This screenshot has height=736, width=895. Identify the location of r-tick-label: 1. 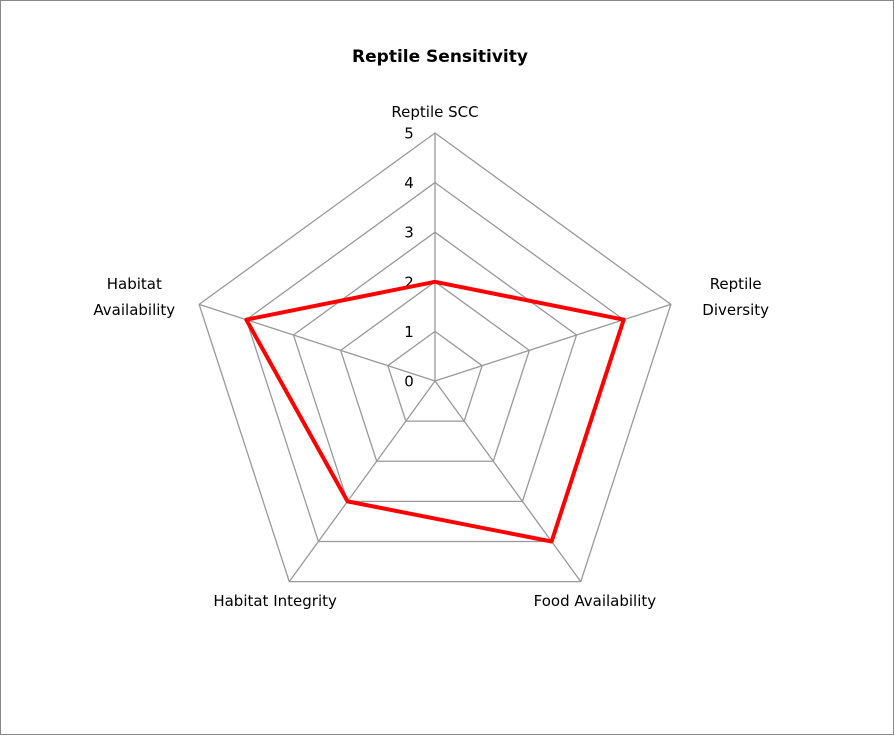
(409, 332).